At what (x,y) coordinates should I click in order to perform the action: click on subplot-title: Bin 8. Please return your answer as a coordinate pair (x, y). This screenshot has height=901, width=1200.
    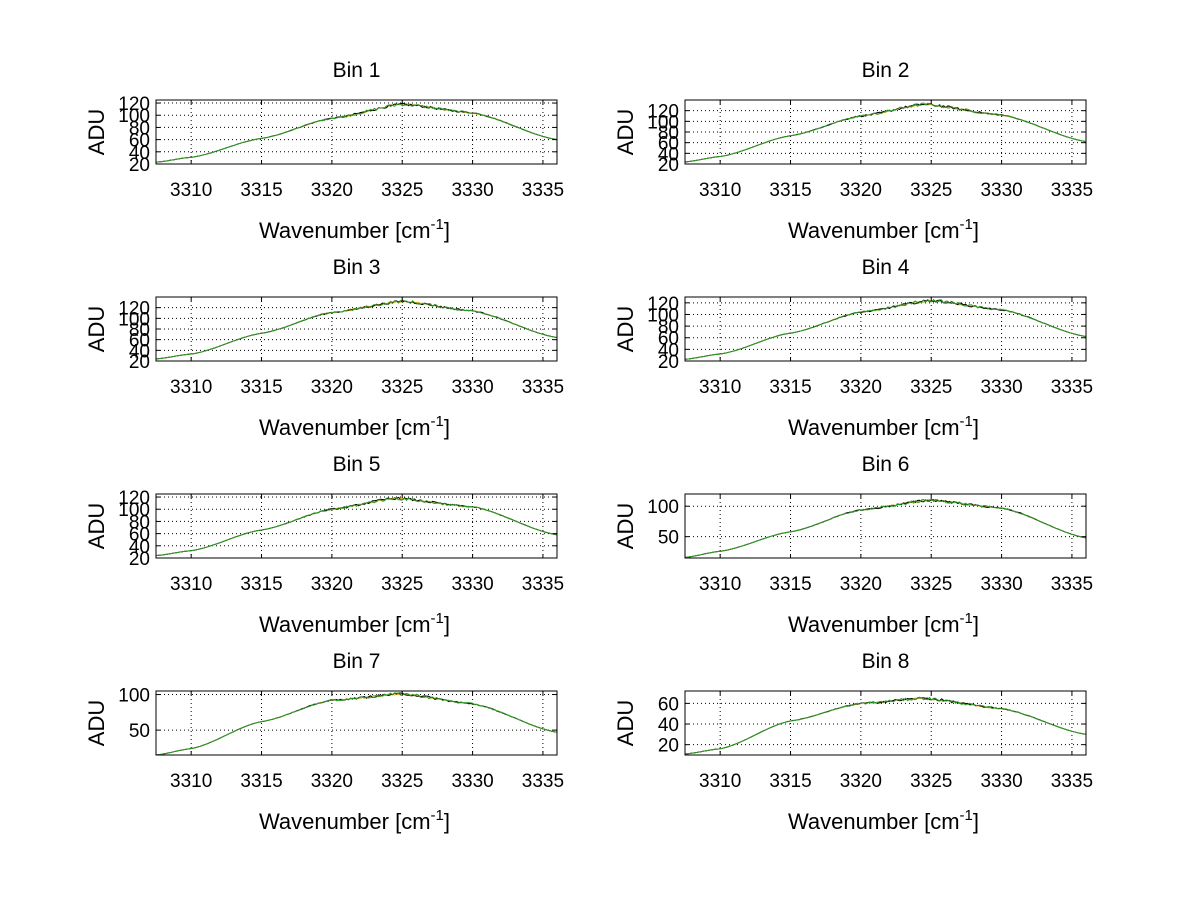
    Looking at the image, I should click on (886, 661).